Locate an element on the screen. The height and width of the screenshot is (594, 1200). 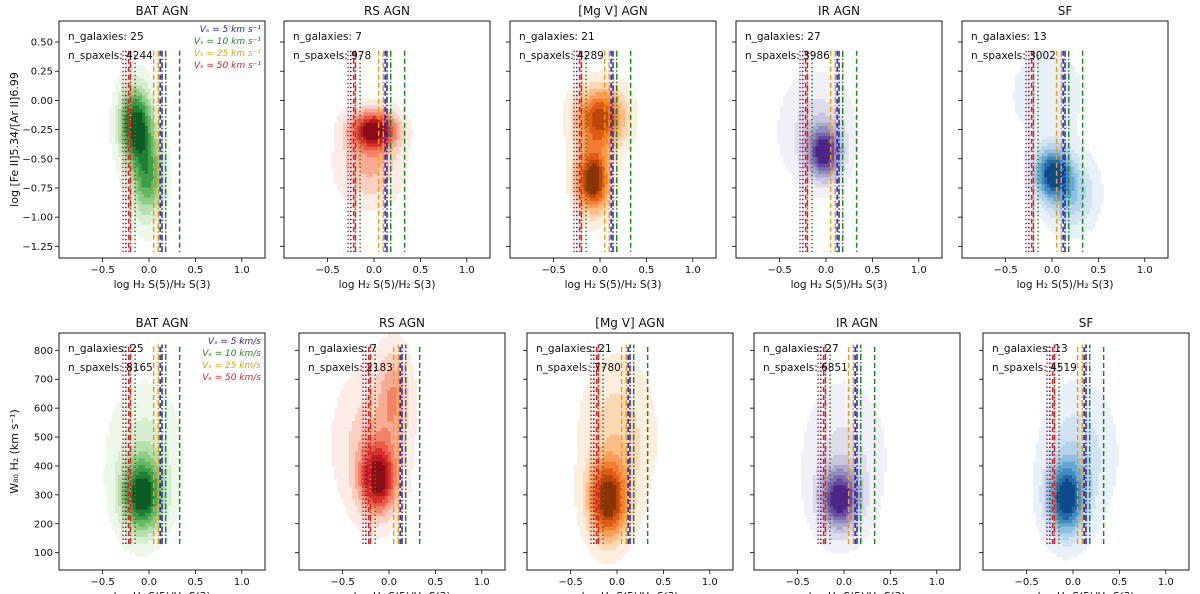
legend-entry: Vₛ = 10 km s⁻¹ is located at coordinates (227, 42).